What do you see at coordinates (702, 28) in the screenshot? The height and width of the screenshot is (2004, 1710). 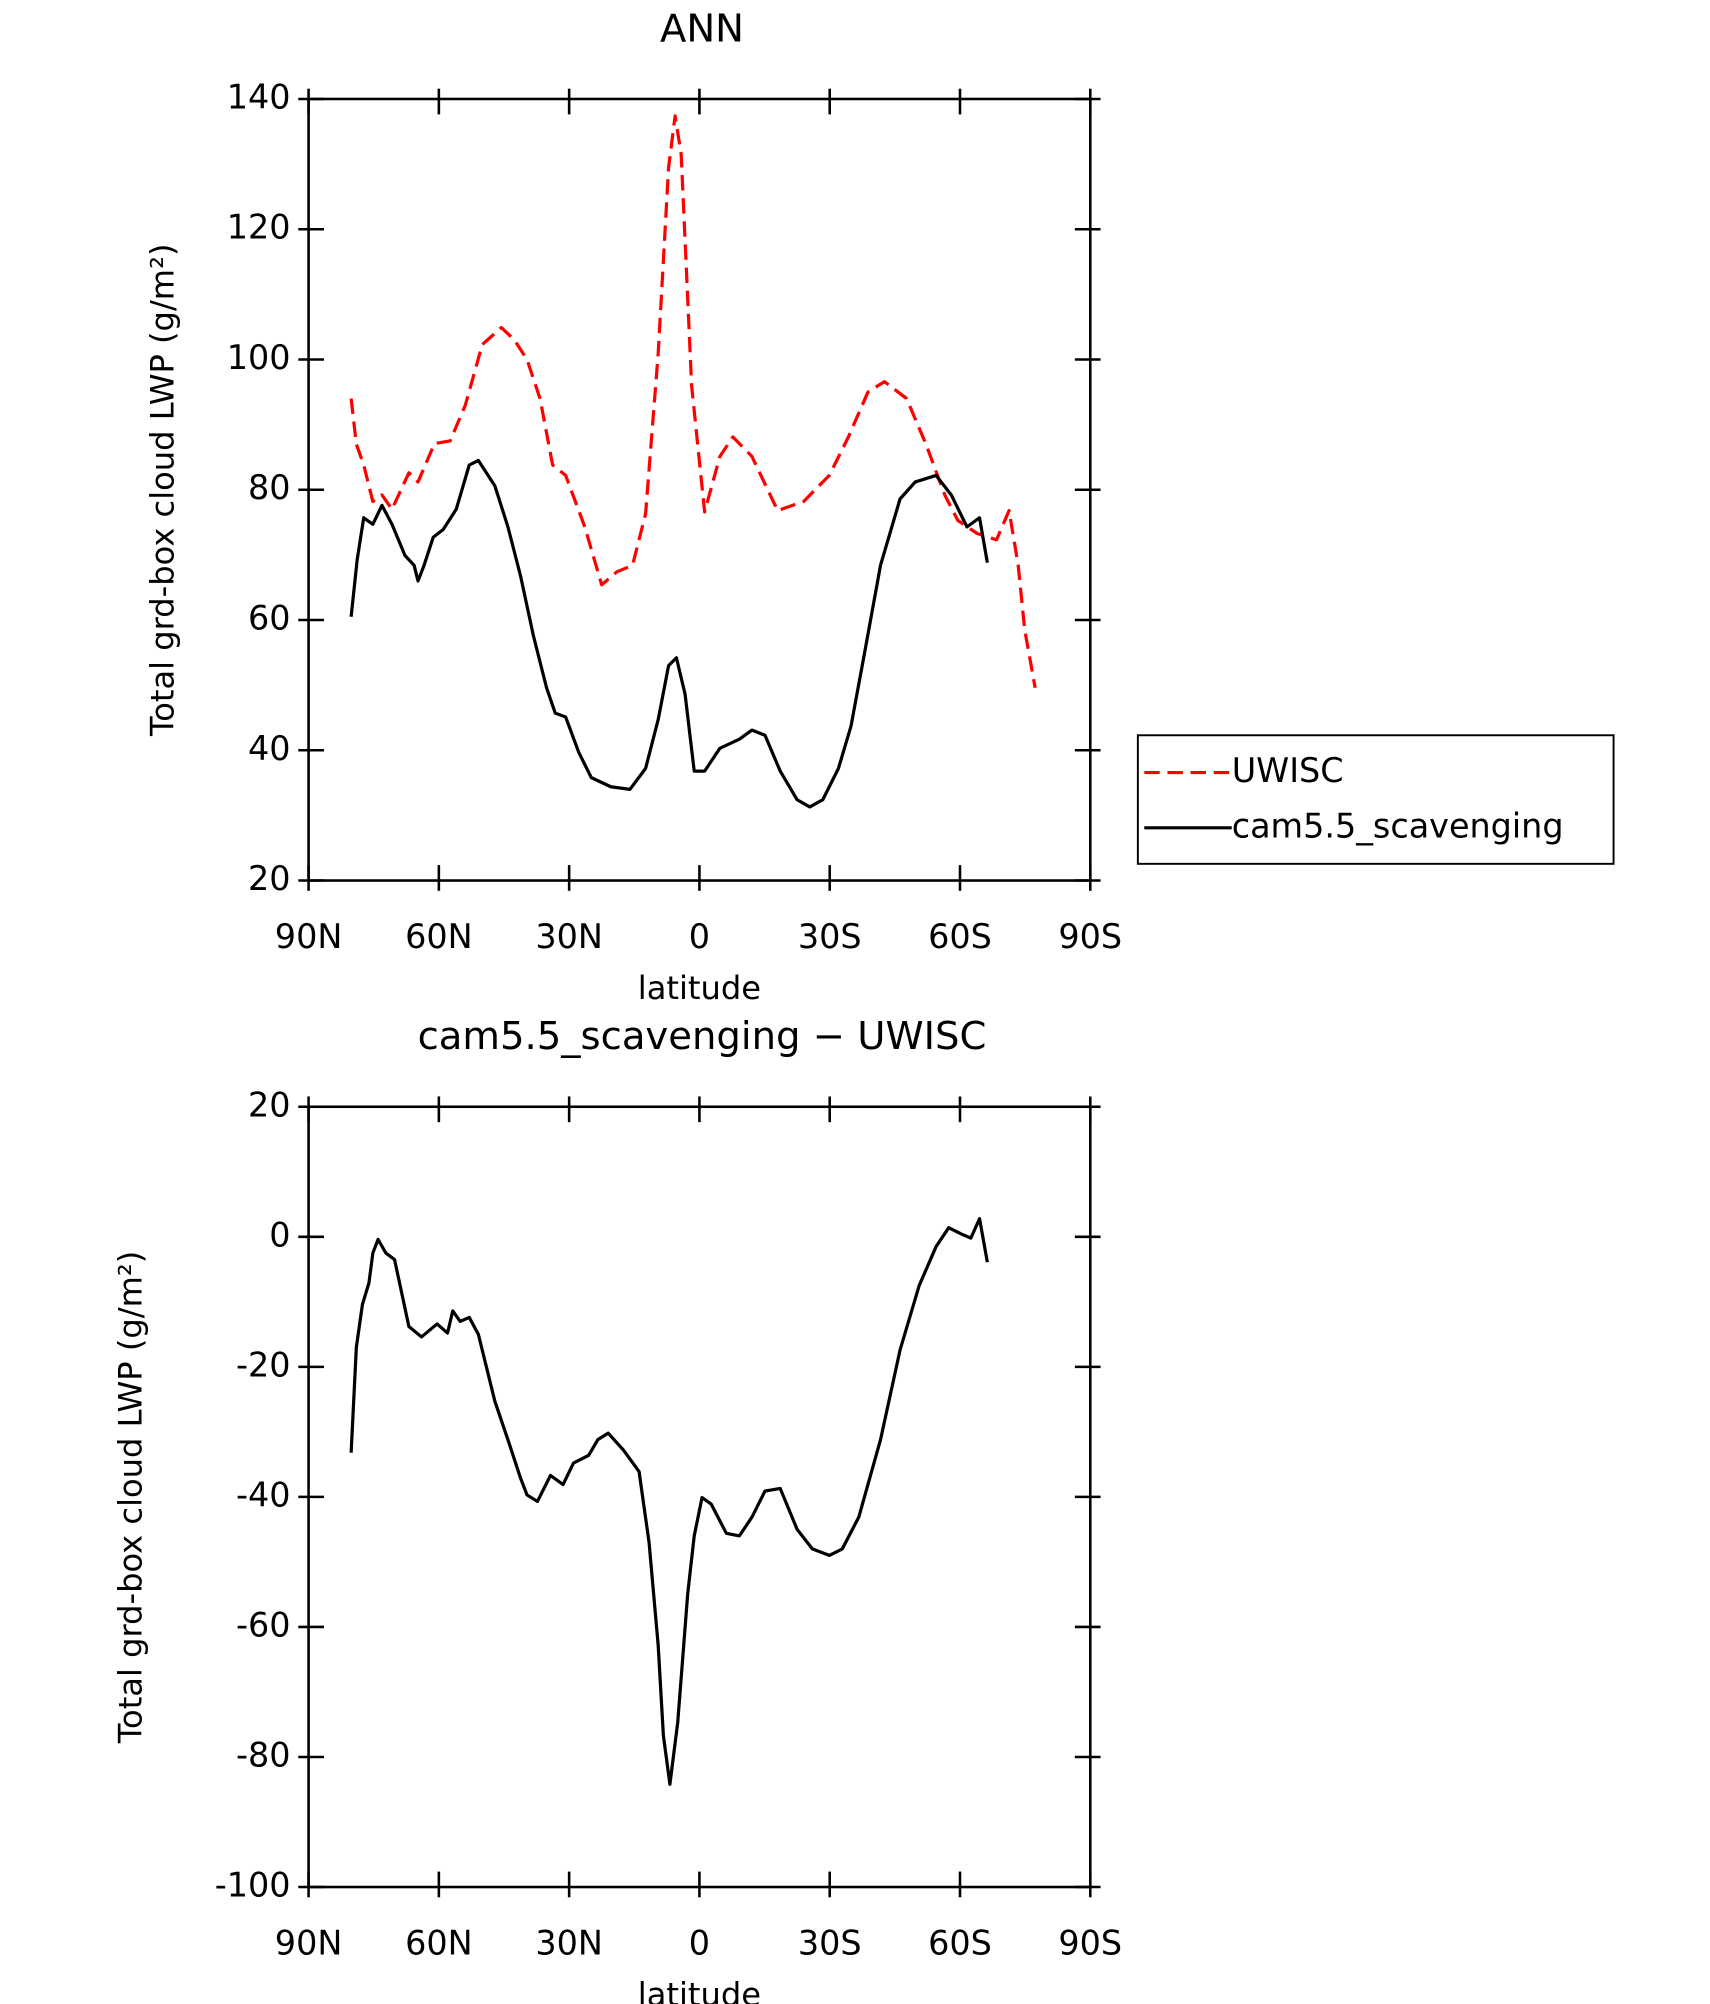 I see `chart-title: ANN` at bounding box center [702, 28].